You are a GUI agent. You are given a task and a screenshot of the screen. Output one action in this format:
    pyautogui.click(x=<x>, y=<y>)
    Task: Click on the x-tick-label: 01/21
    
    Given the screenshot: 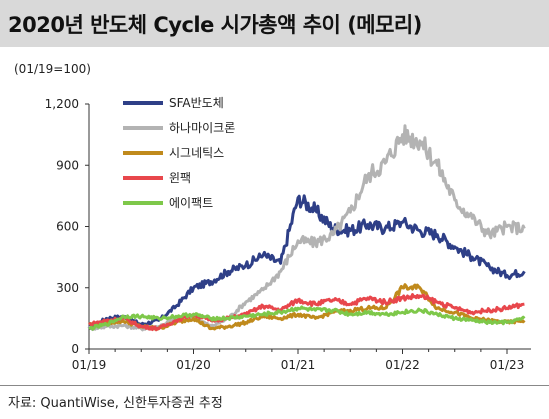 What is the action you would take?
    pyautogui.click(x=298, y=365)
    